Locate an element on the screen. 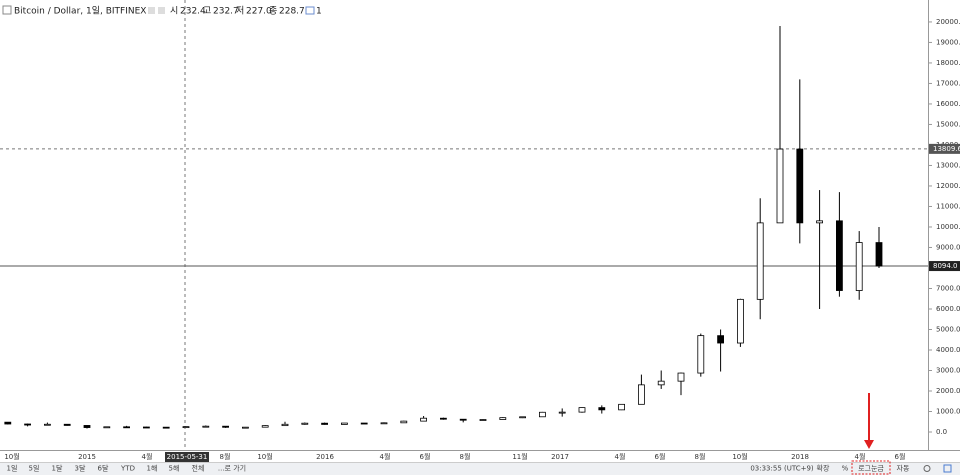  annotation is located at coordinates (871, 434).